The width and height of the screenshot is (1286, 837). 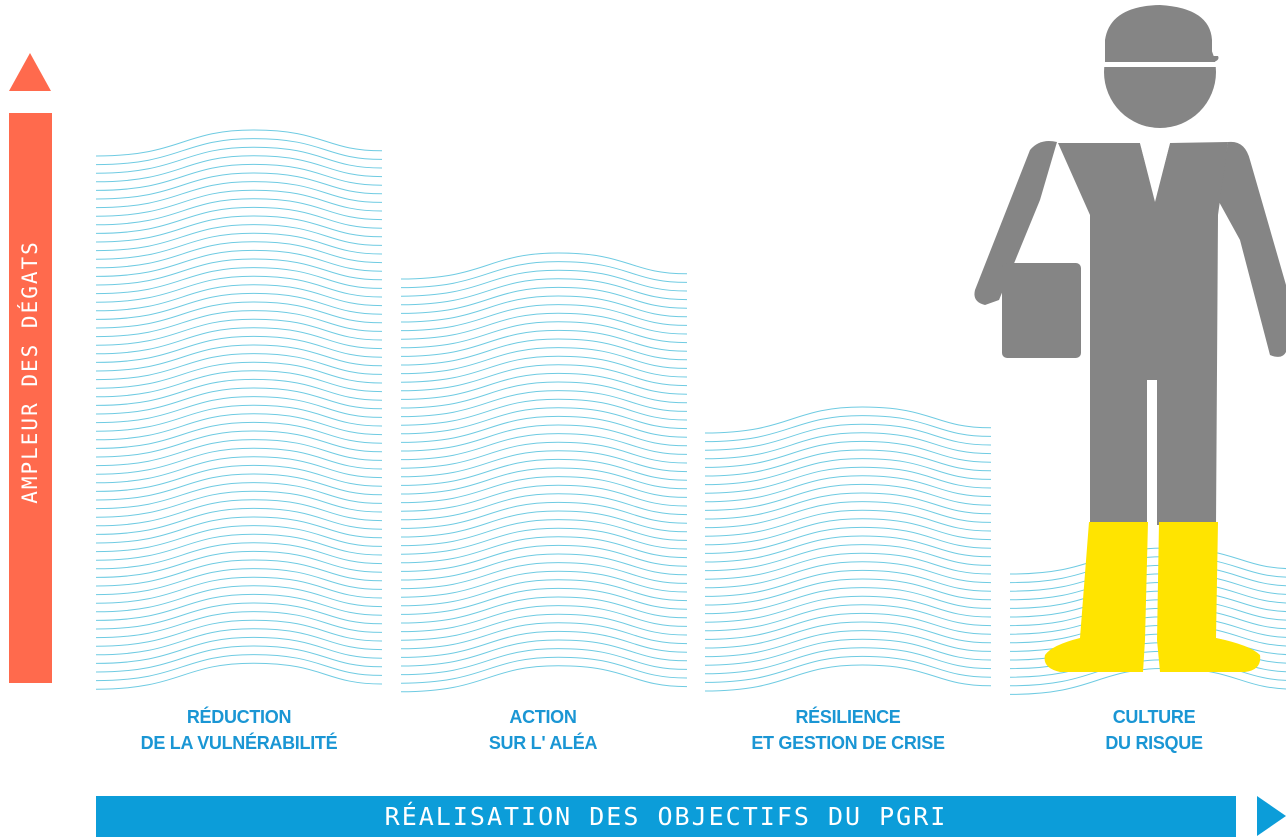 What do you see at coordinates (1154, 717) in the screenshot?
I see `category-label-line: CULTURE` at bounding box center [1154, 717].